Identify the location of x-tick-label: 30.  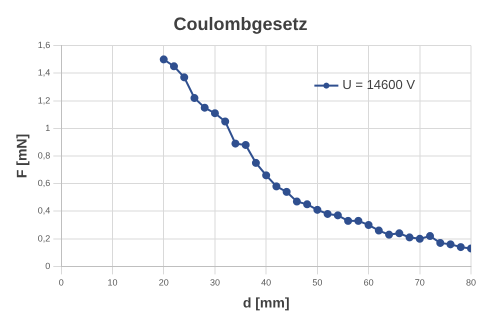
(215, 282).